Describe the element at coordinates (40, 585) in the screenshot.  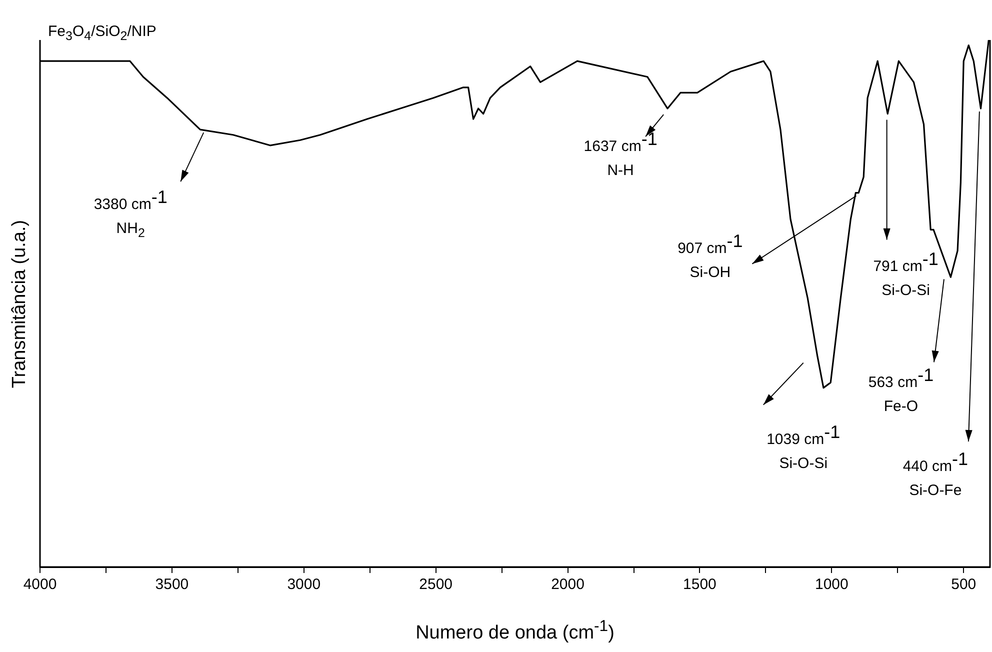
I see `x-tick-label: 4000` at that location.